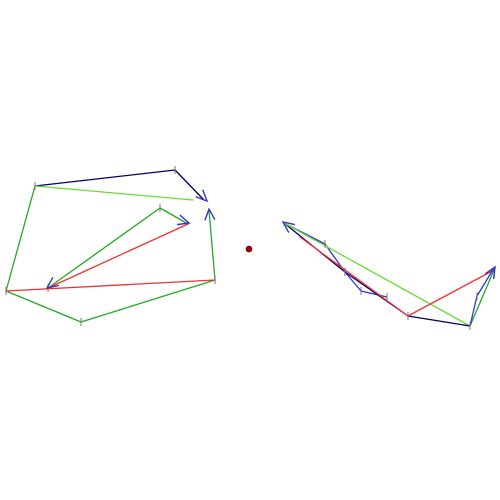 This screenshot has width=500, height=500. I want to click on segment-L-top-dark, so click(105, 178).